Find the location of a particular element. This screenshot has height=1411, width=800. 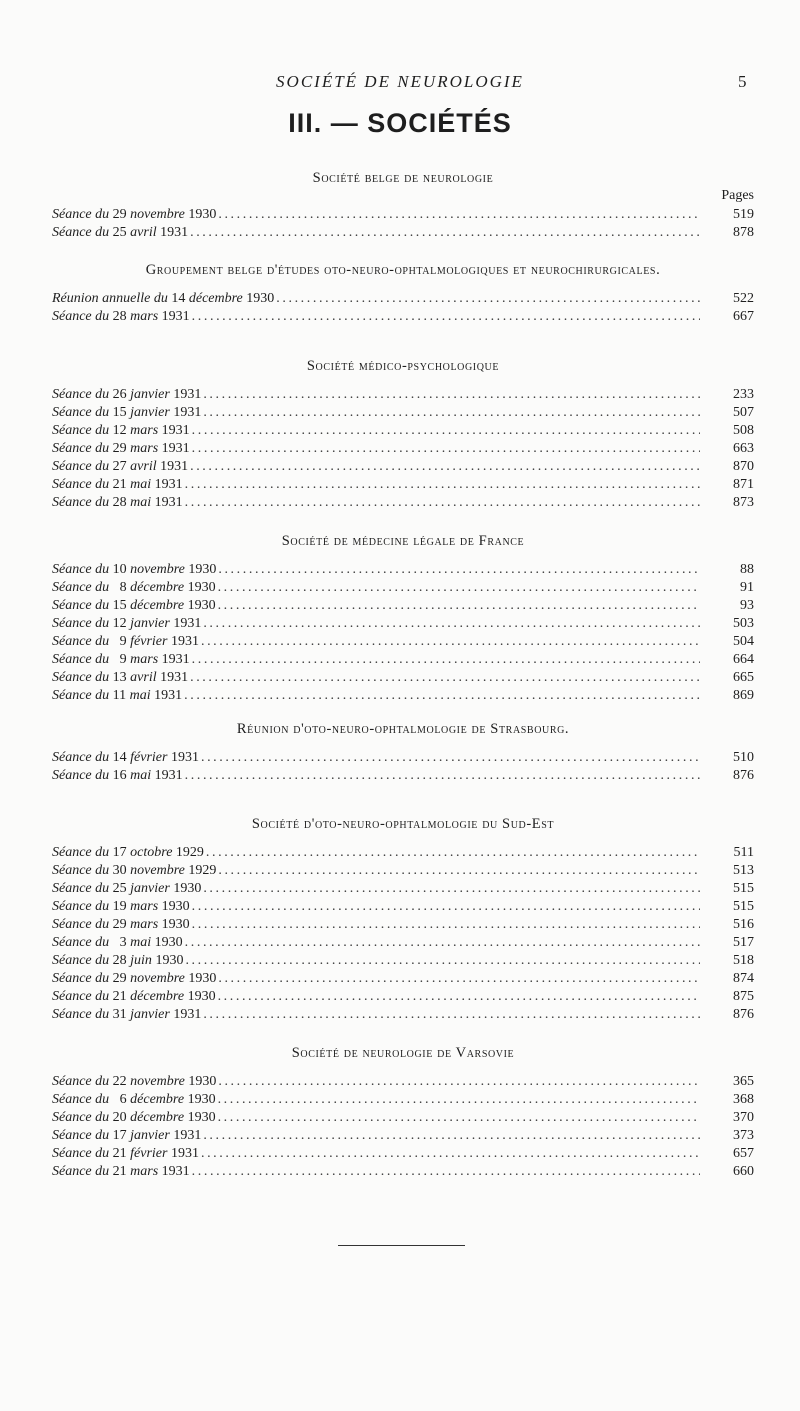

entry-day: 6 is located at coordinates (123, 1099).